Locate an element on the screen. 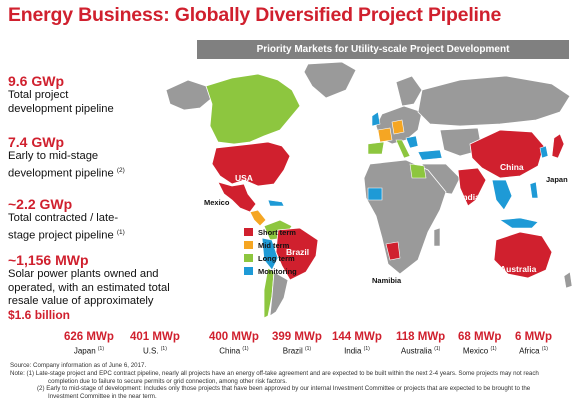  stat-india: 144 MWp India (1) is located at coordinates (357, 344).